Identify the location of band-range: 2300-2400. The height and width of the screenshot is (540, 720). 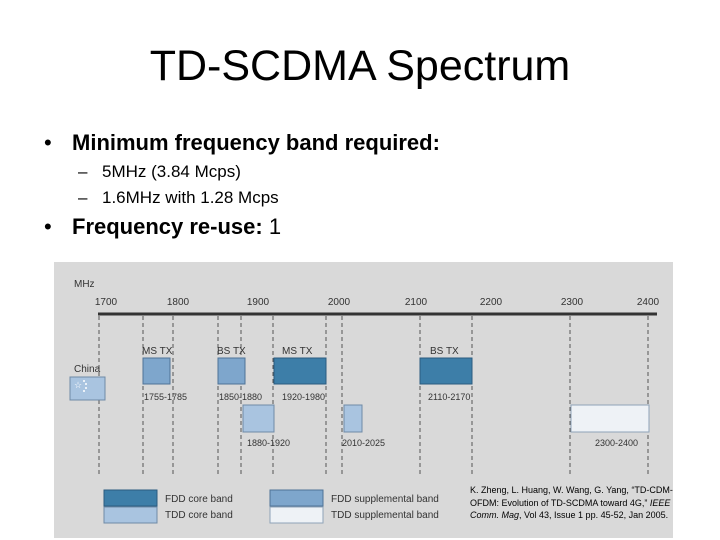
(616, 443).